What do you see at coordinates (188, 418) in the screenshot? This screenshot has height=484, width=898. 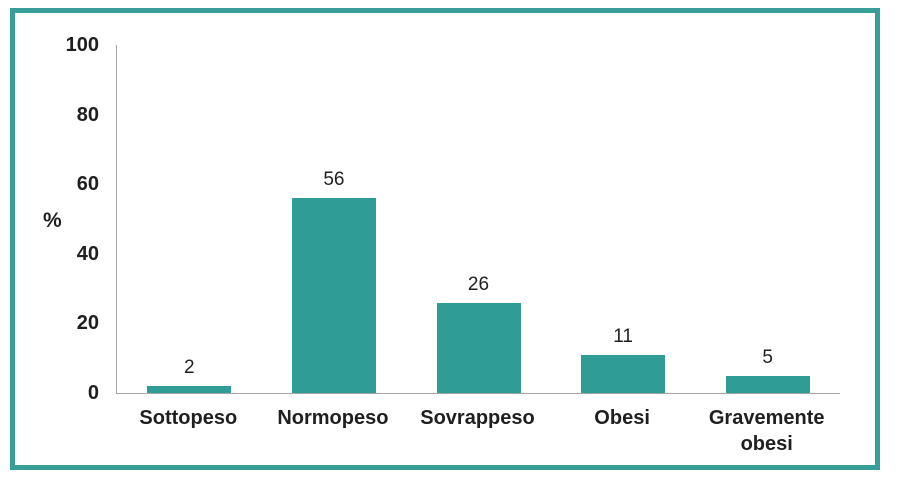 I see `category-label: Sottopeso` at bounding box center [188, 418].